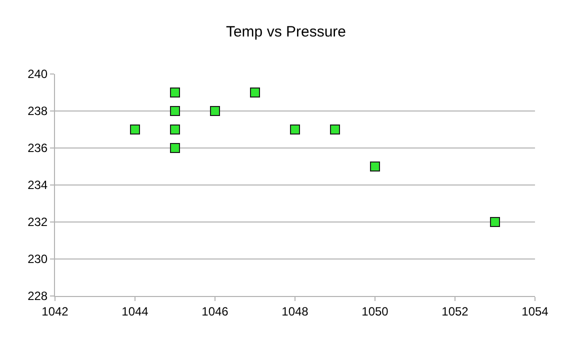 The image size is (572, 346). What do you see at coordinates (38, 222) in the screenshot?
I see `y-tick-label: 232` at bounding box center [38, 222].